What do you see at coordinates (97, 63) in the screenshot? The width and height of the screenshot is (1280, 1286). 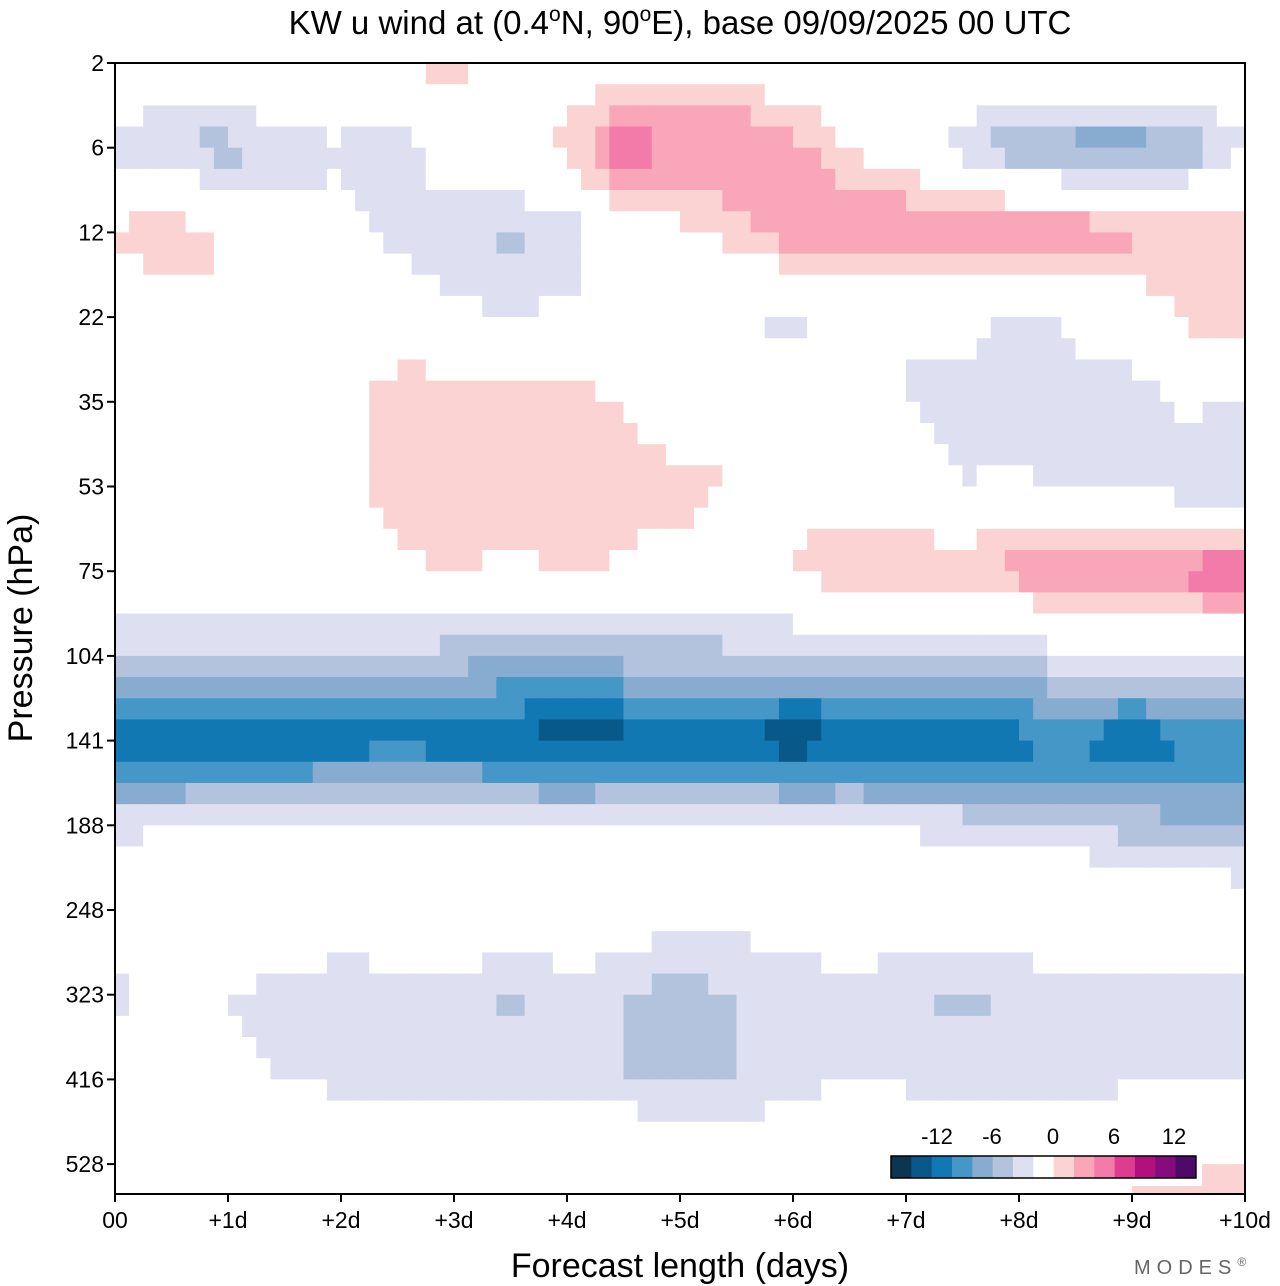 I see `y-tick-label: 2` at bounding box center [97, 63].